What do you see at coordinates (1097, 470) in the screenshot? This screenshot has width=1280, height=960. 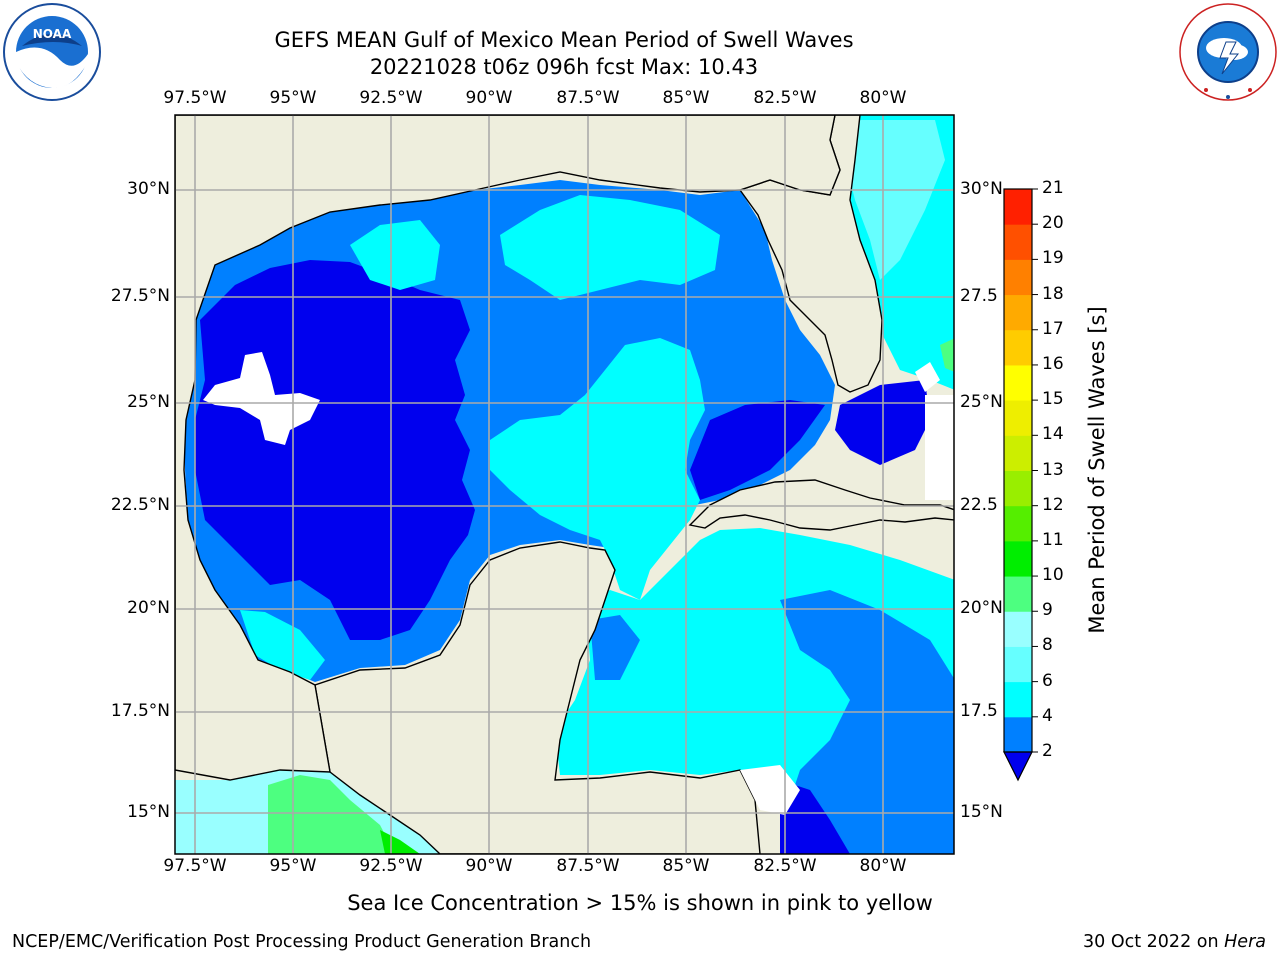 I see `colorbar-label: Mean Period of Swell Waves [s]` at bounding box center [1097, 470].